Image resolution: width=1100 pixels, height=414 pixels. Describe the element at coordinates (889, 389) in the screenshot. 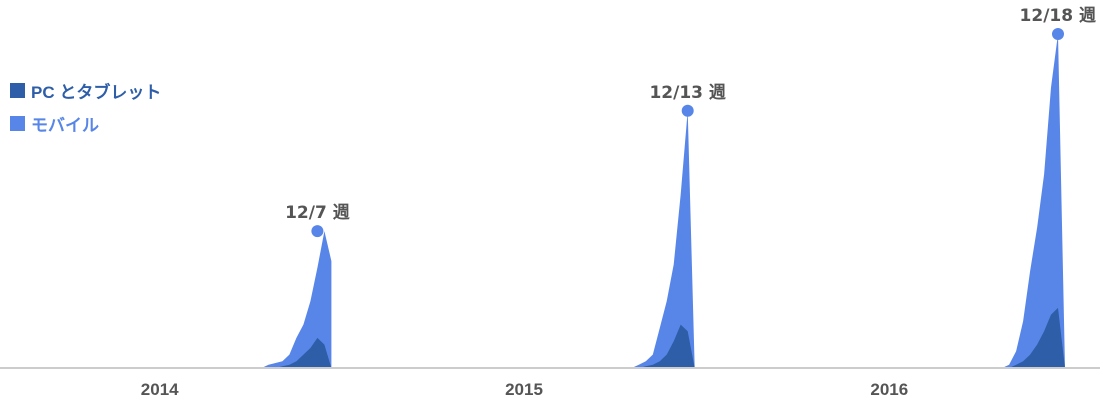

I see `x-tick-label-2016: 2016` at that location.